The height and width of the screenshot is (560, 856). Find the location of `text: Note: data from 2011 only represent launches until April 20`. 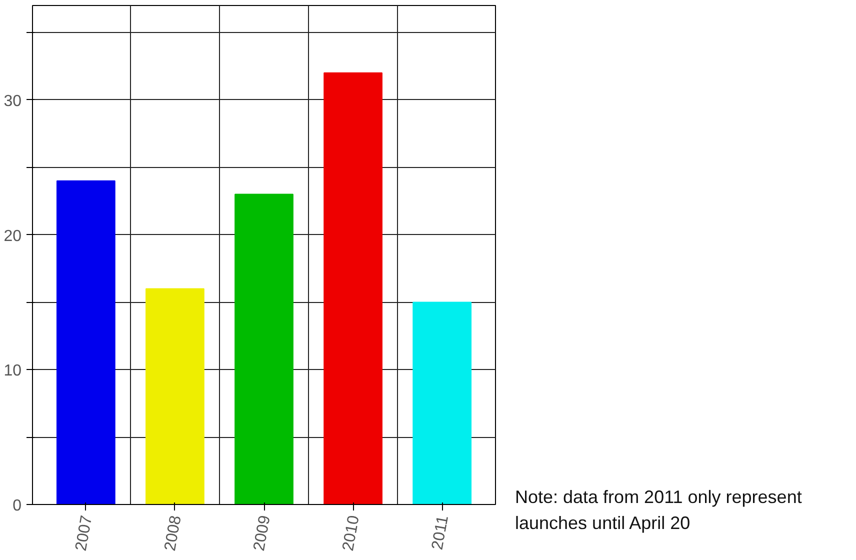

text: Note: data from 2011 only represent launches until April 20 is located at coordinates (659, 510).